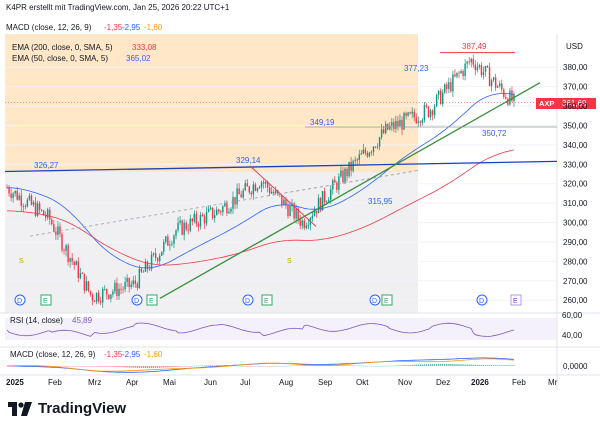 The image size is (600, 428). Describe the element at coordinates (575, 125) in the screenshot. I see `y-tick-label: 350,00` at that location.